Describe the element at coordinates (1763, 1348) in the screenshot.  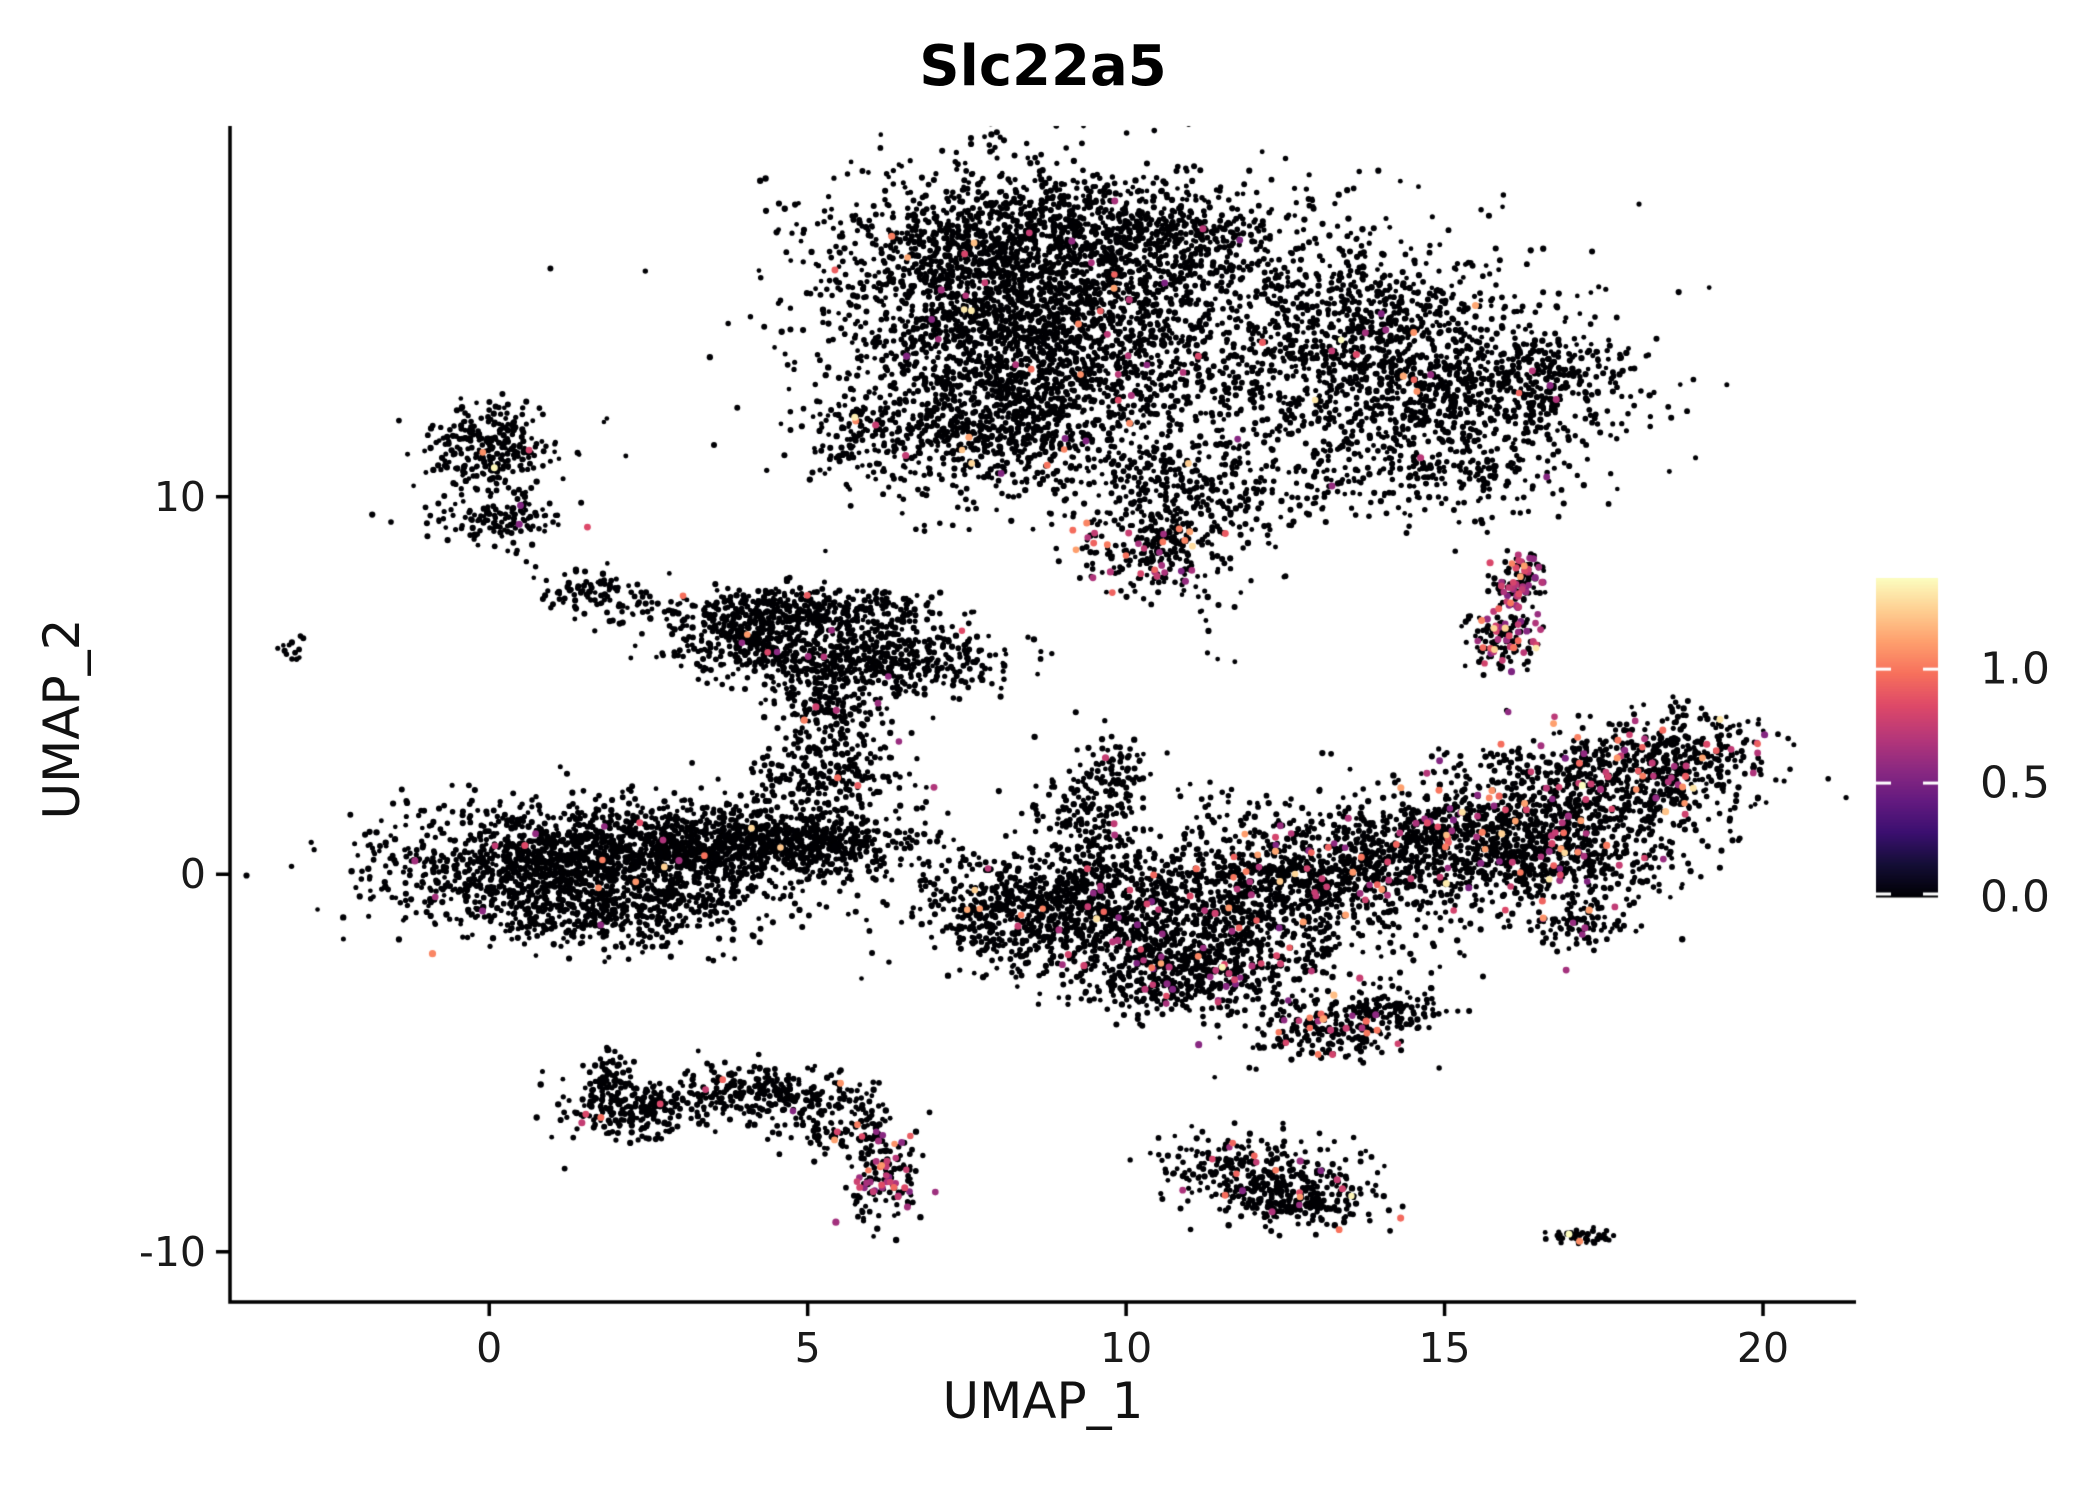
I see `x-tick-label-20: 20` at that location.